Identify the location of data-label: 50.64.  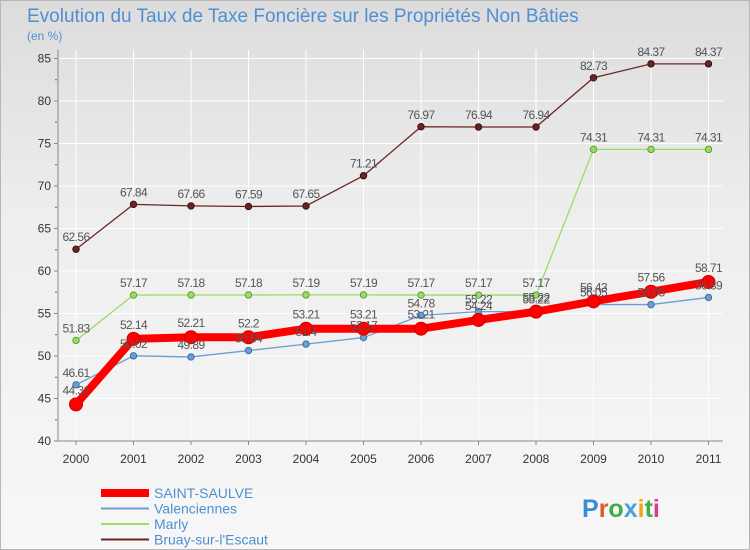
(249, 339).